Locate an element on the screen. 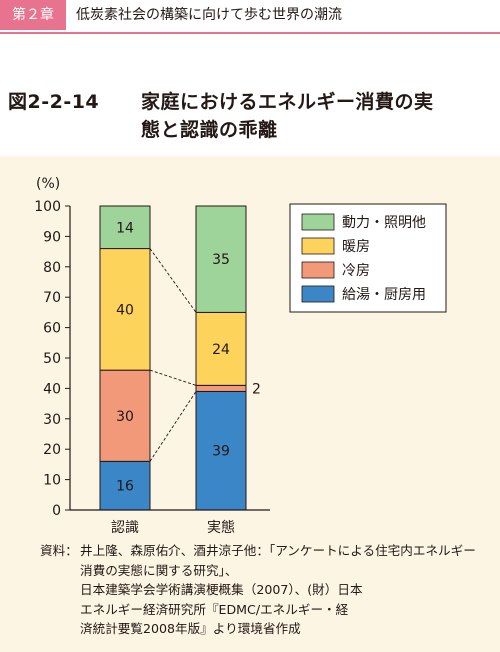  data-label: 35 is located at coordinates (221, 260).